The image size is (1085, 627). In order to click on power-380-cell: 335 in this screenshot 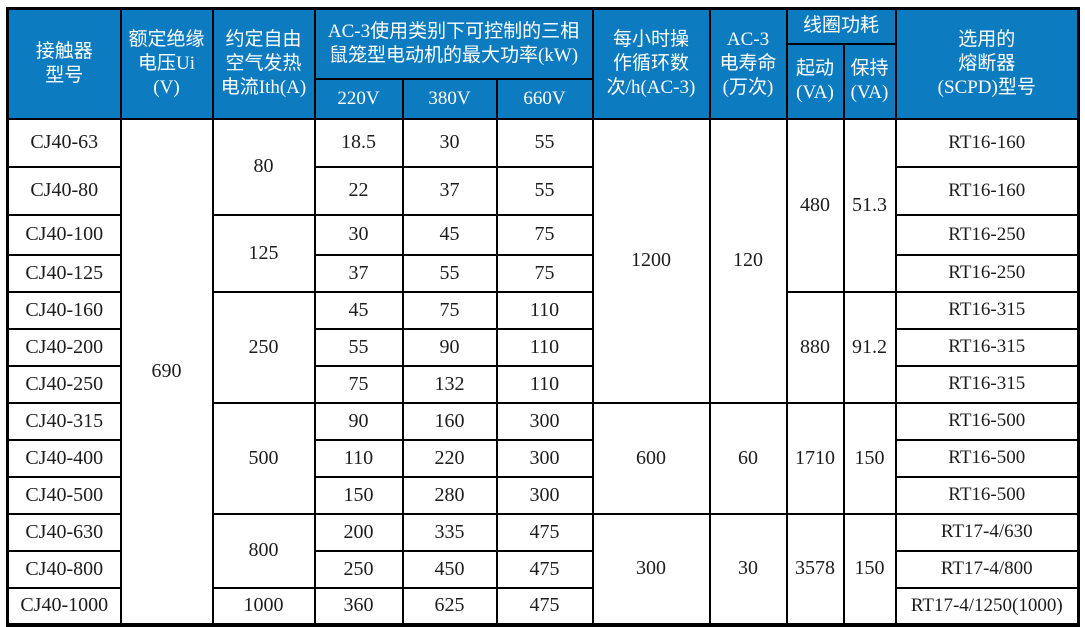, I will do `click(449, 532)`.